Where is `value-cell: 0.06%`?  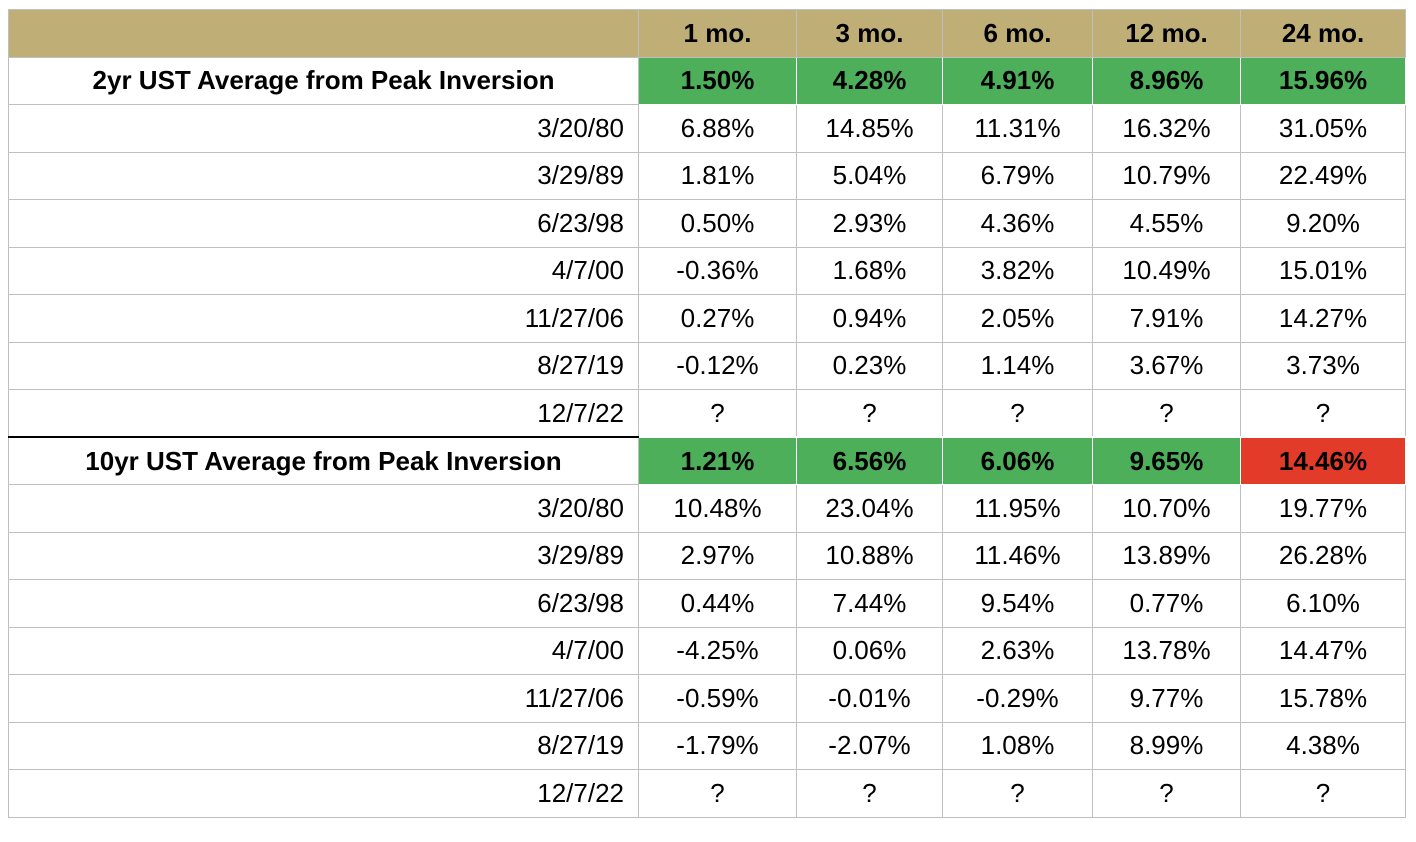
value-cell: 0.06% is located at coordinates (869, 650).